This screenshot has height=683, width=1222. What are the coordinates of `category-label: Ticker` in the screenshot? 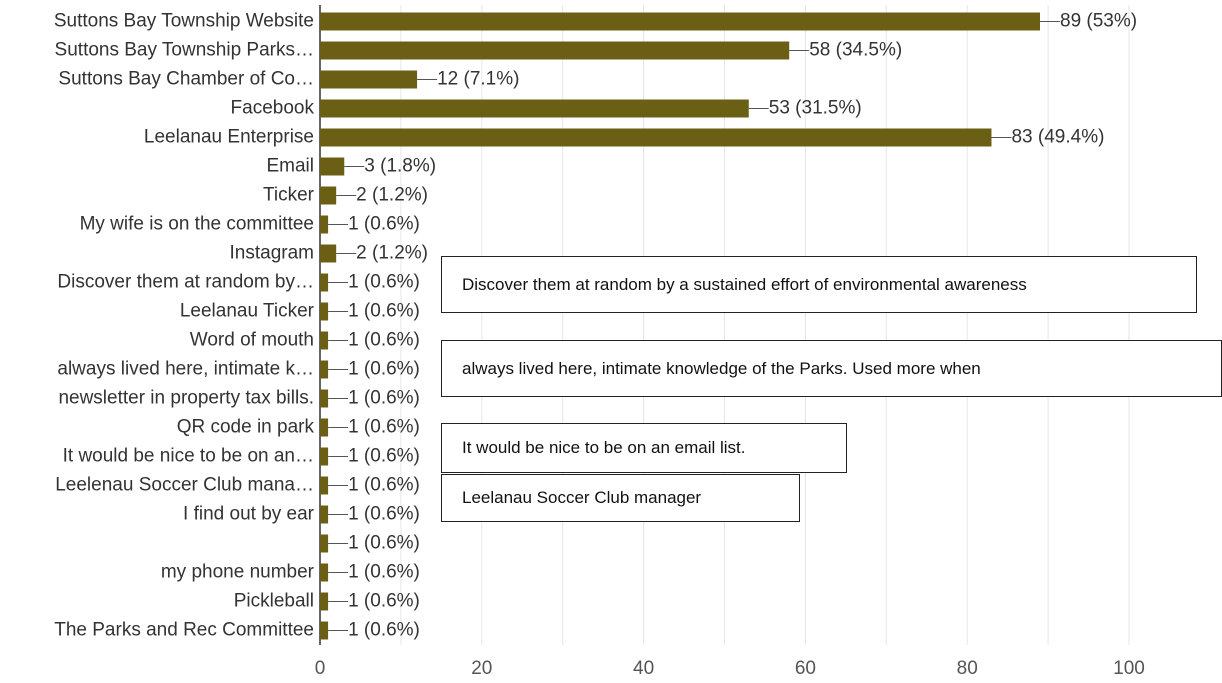 It's located at (289, 195).